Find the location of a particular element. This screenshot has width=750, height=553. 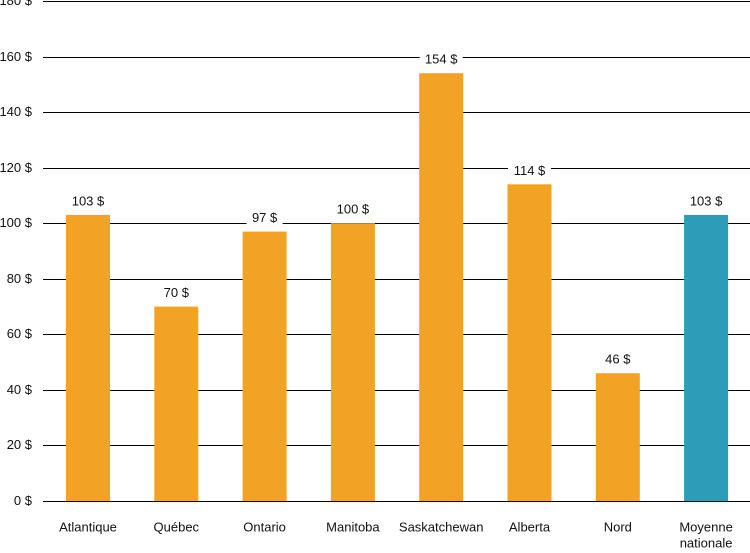

y-tick-label: 0 $ is located at coordinates (23, 500).